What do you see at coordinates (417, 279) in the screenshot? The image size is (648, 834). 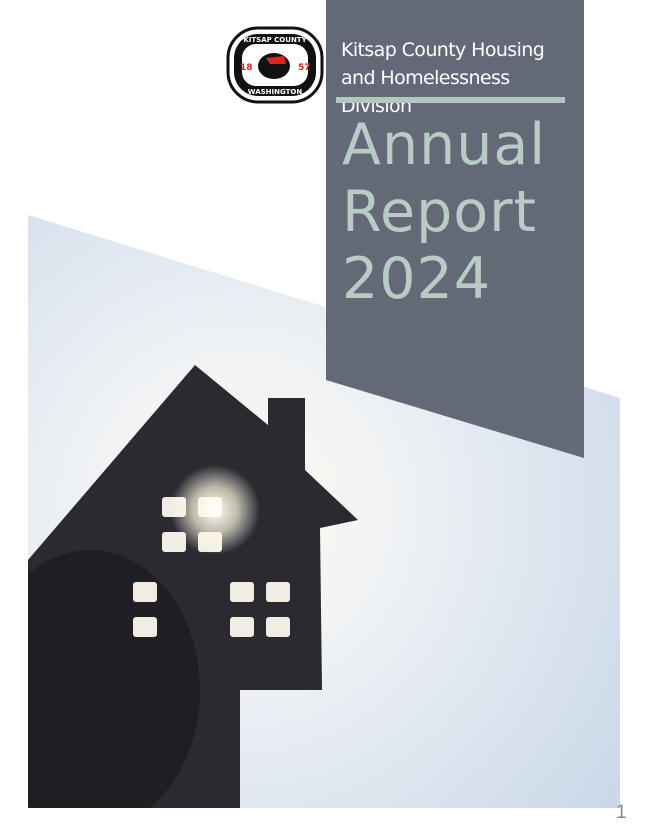 I see `title-line-year: 2024` at bounding box center [417, 279].